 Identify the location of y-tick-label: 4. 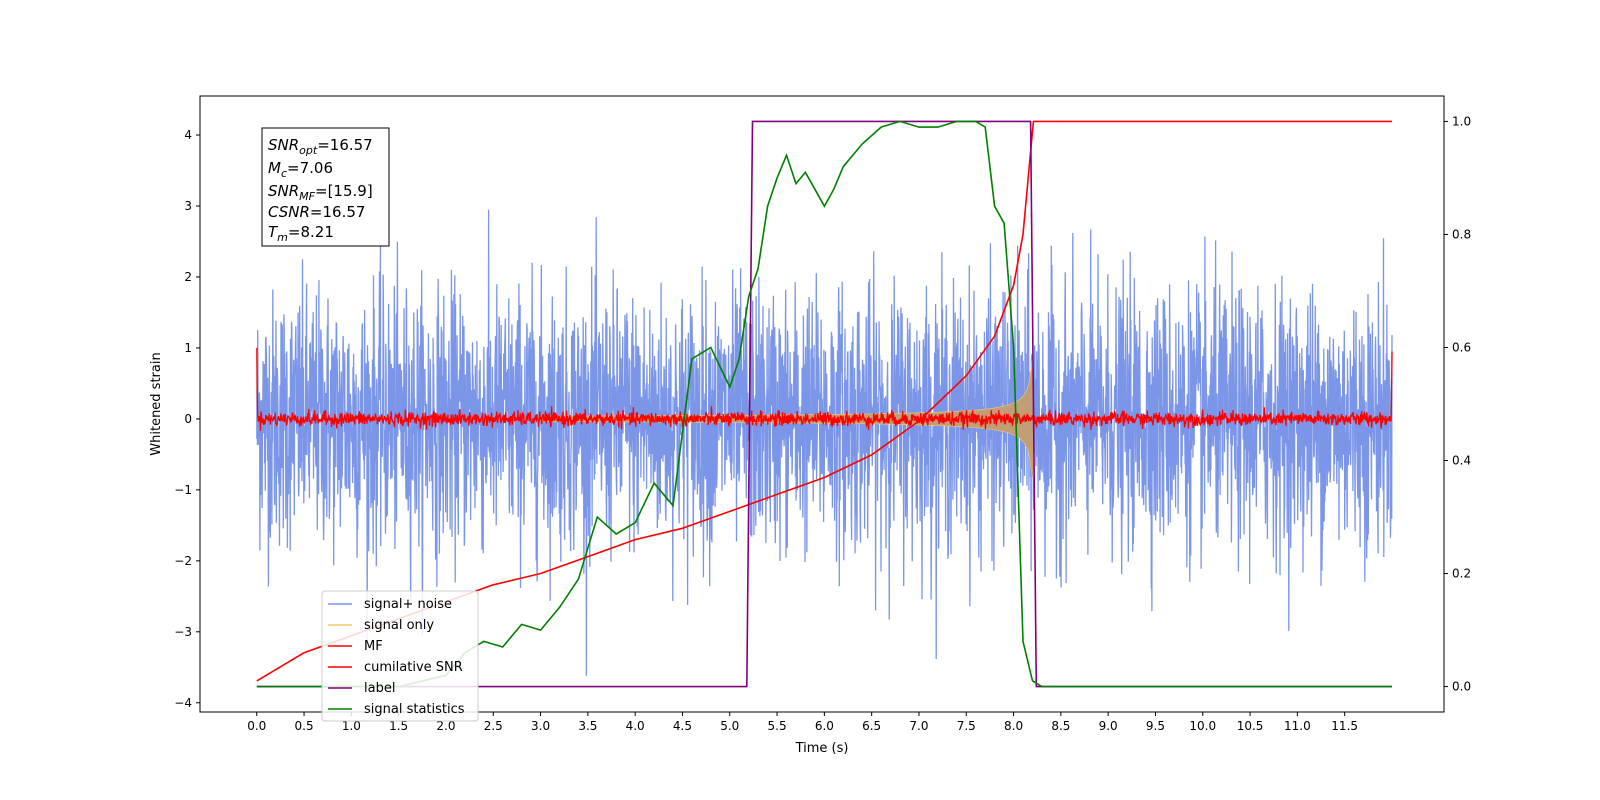
(188, 135).